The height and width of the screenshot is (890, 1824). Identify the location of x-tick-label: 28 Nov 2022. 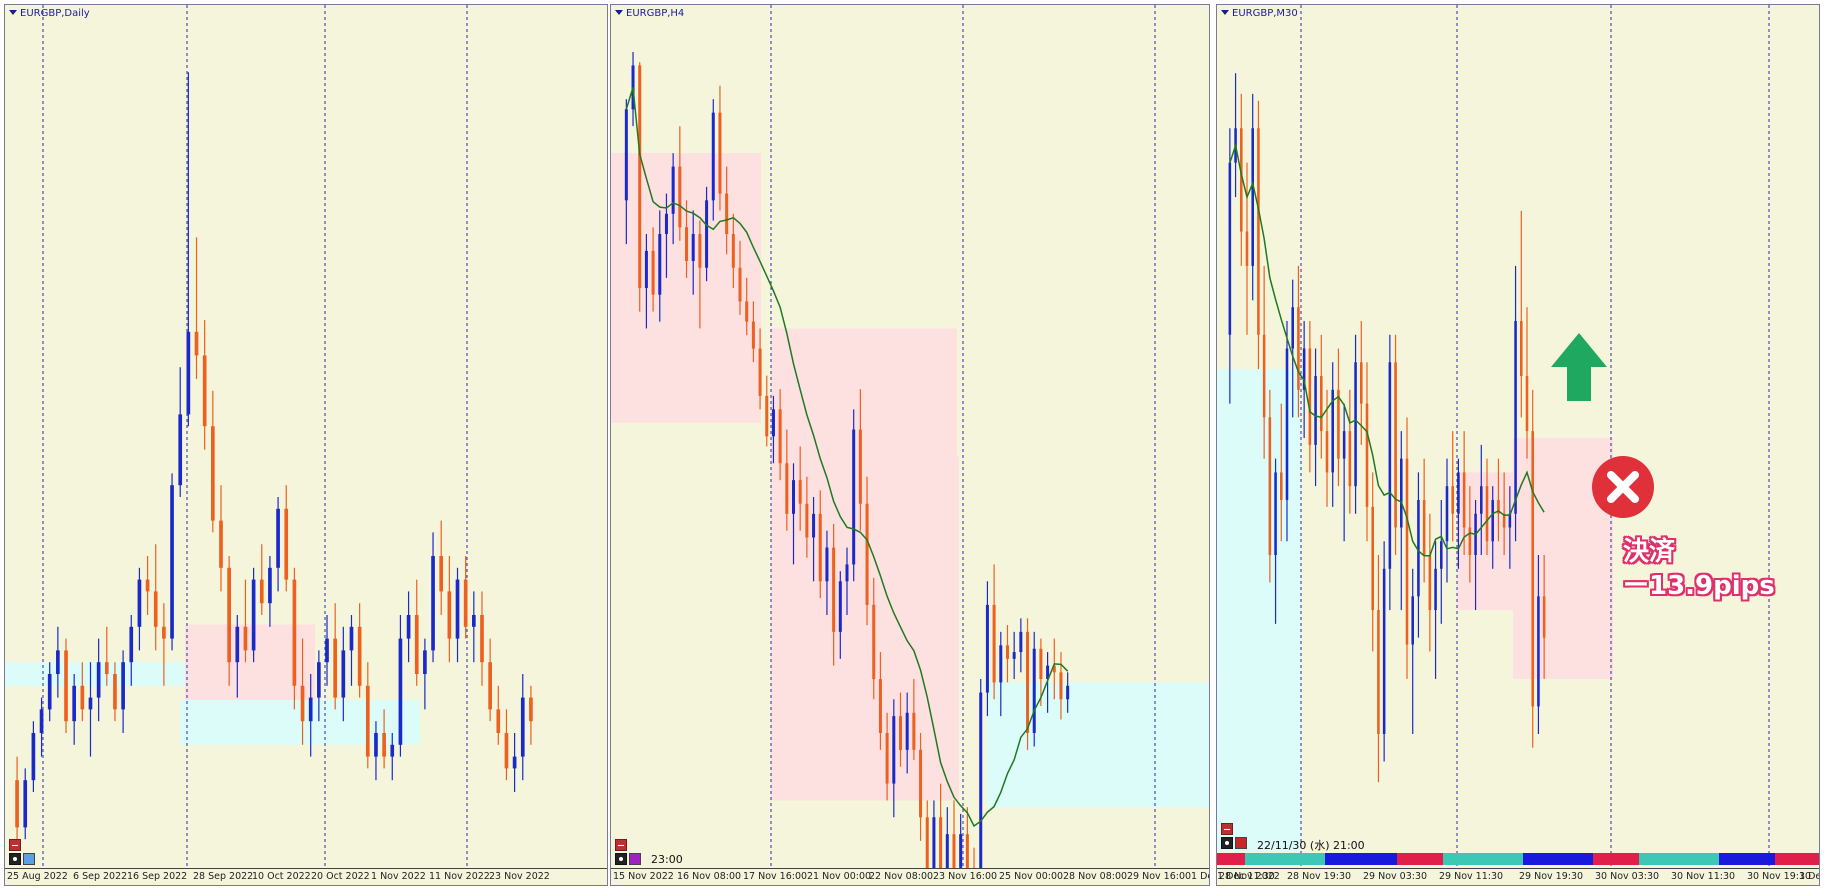
(1249, 876).